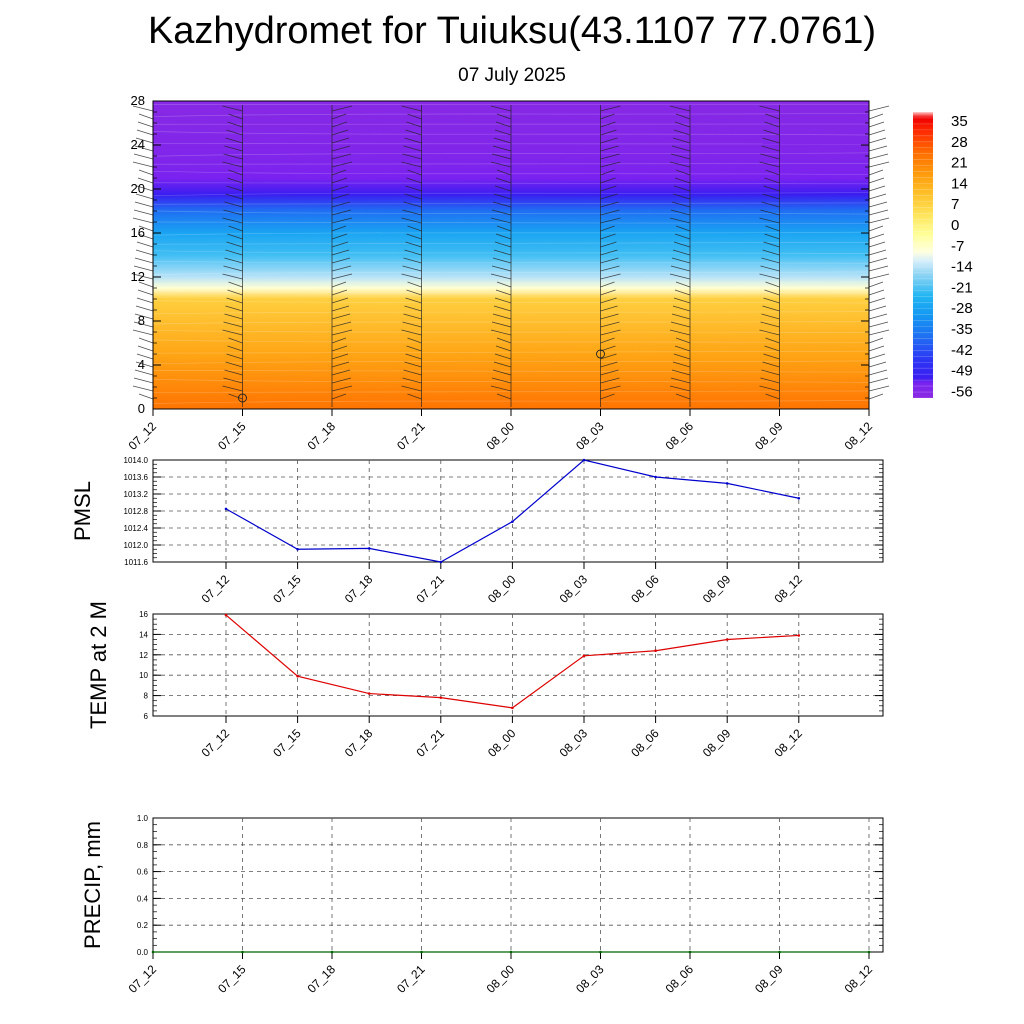 This screenshot has width=1024, height=1024. What do you see at coordinates (232, 256) in the screenshot?
I see `wind-barb-column` at bounding box center [232, 256].